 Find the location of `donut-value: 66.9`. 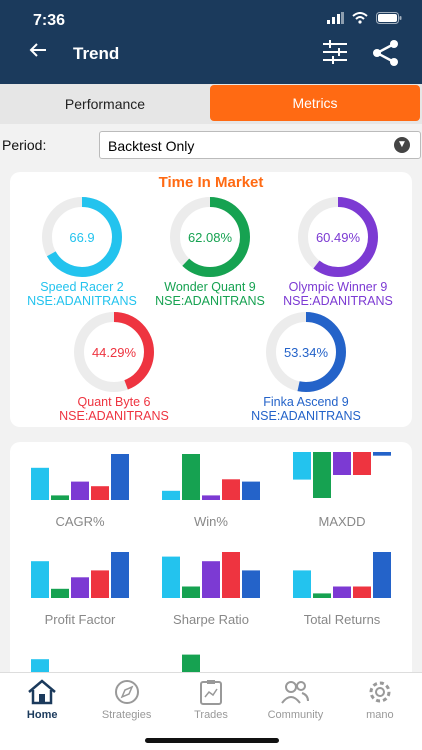

donut-value: 66.9 is located at coordinates (81, 237).